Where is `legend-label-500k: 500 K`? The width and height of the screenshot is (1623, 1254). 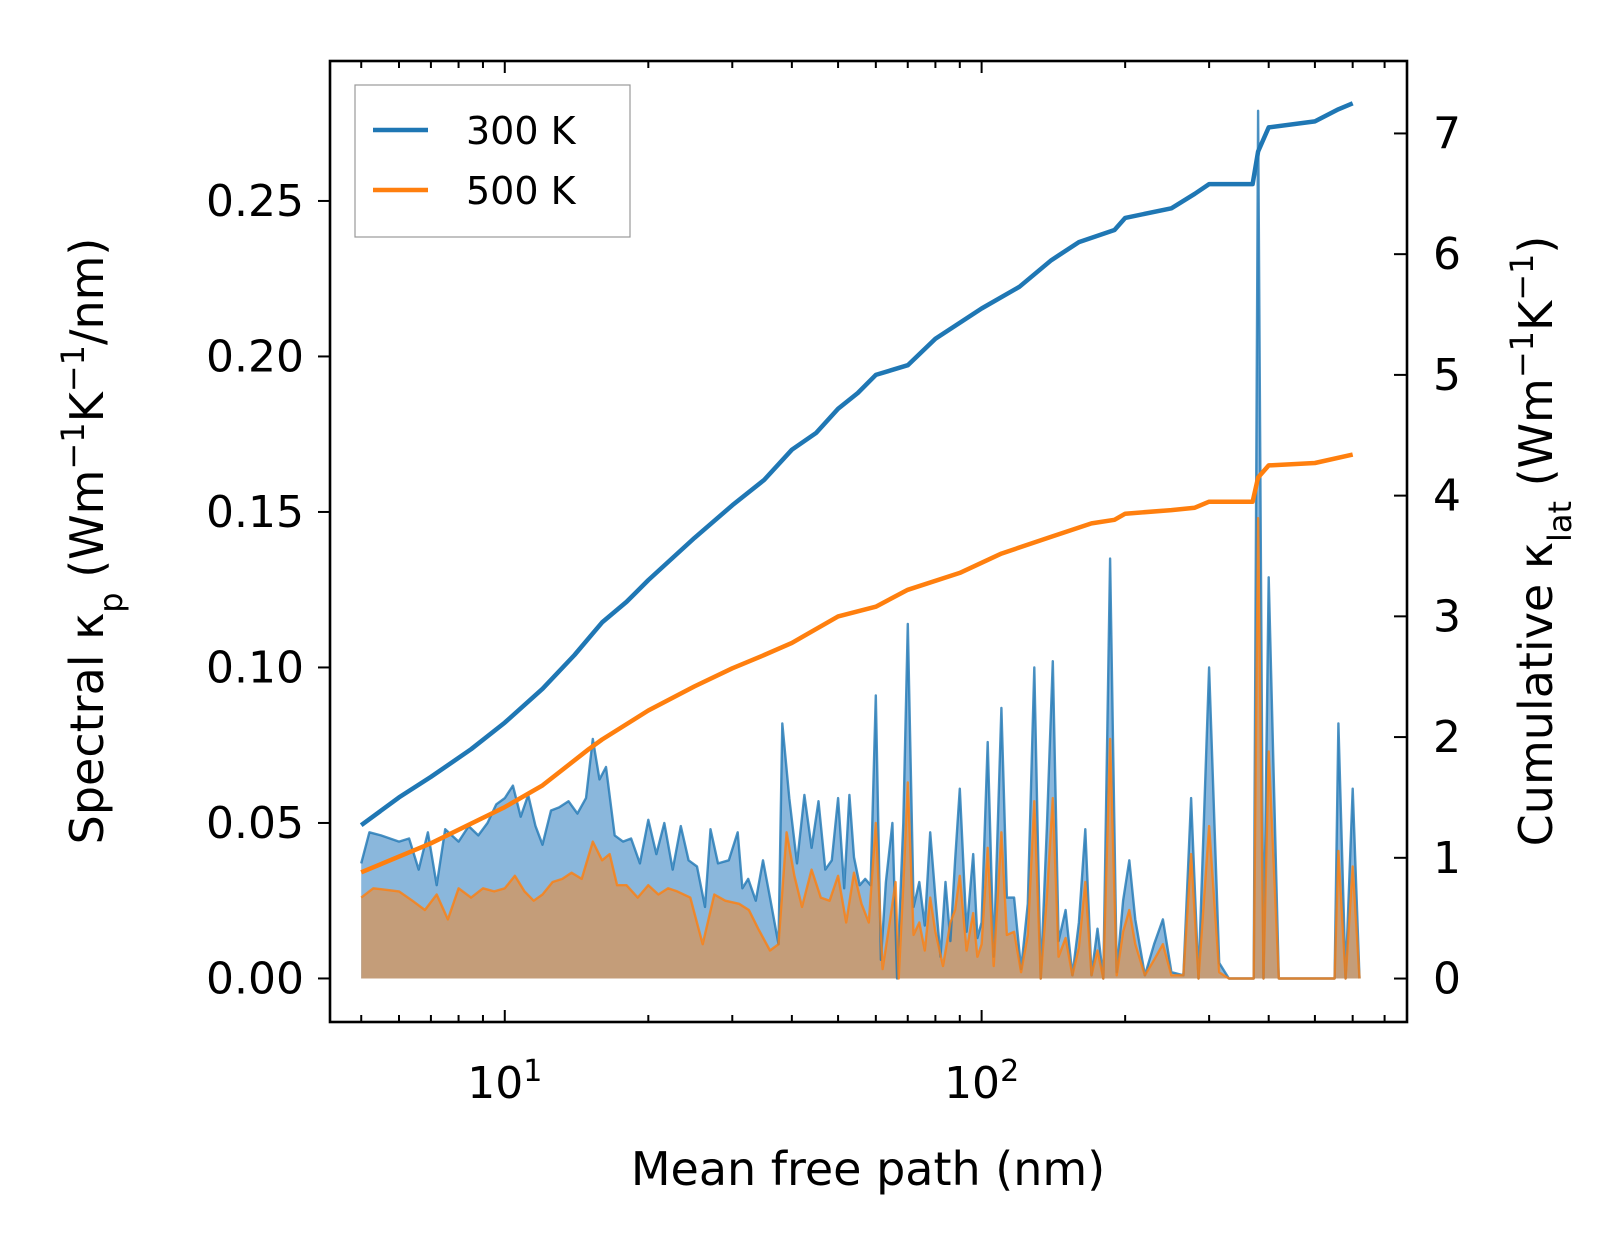
legend-label-500k: 500 K is located at coordinates (521, 191).